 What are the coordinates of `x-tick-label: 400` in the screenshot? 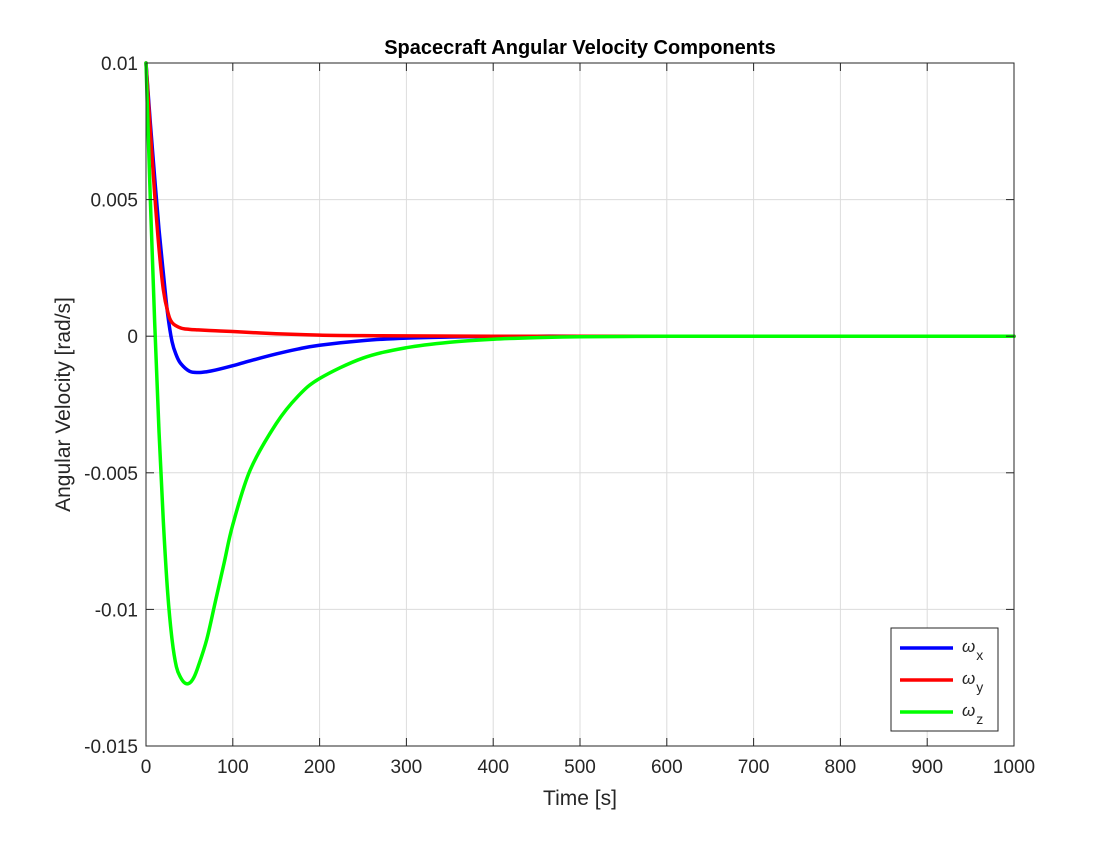 It's located at (493, 767).